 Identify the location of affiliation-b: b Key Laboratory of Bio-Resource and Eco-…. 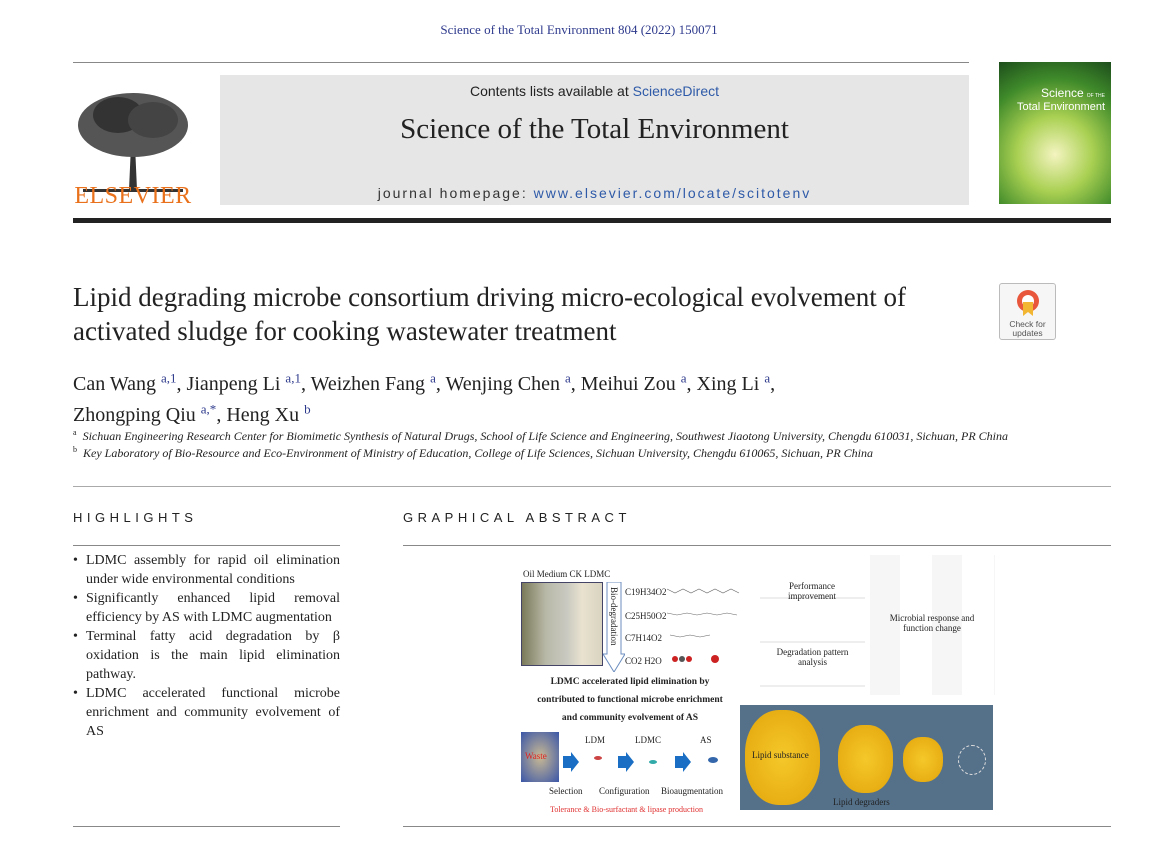
(598, 453).